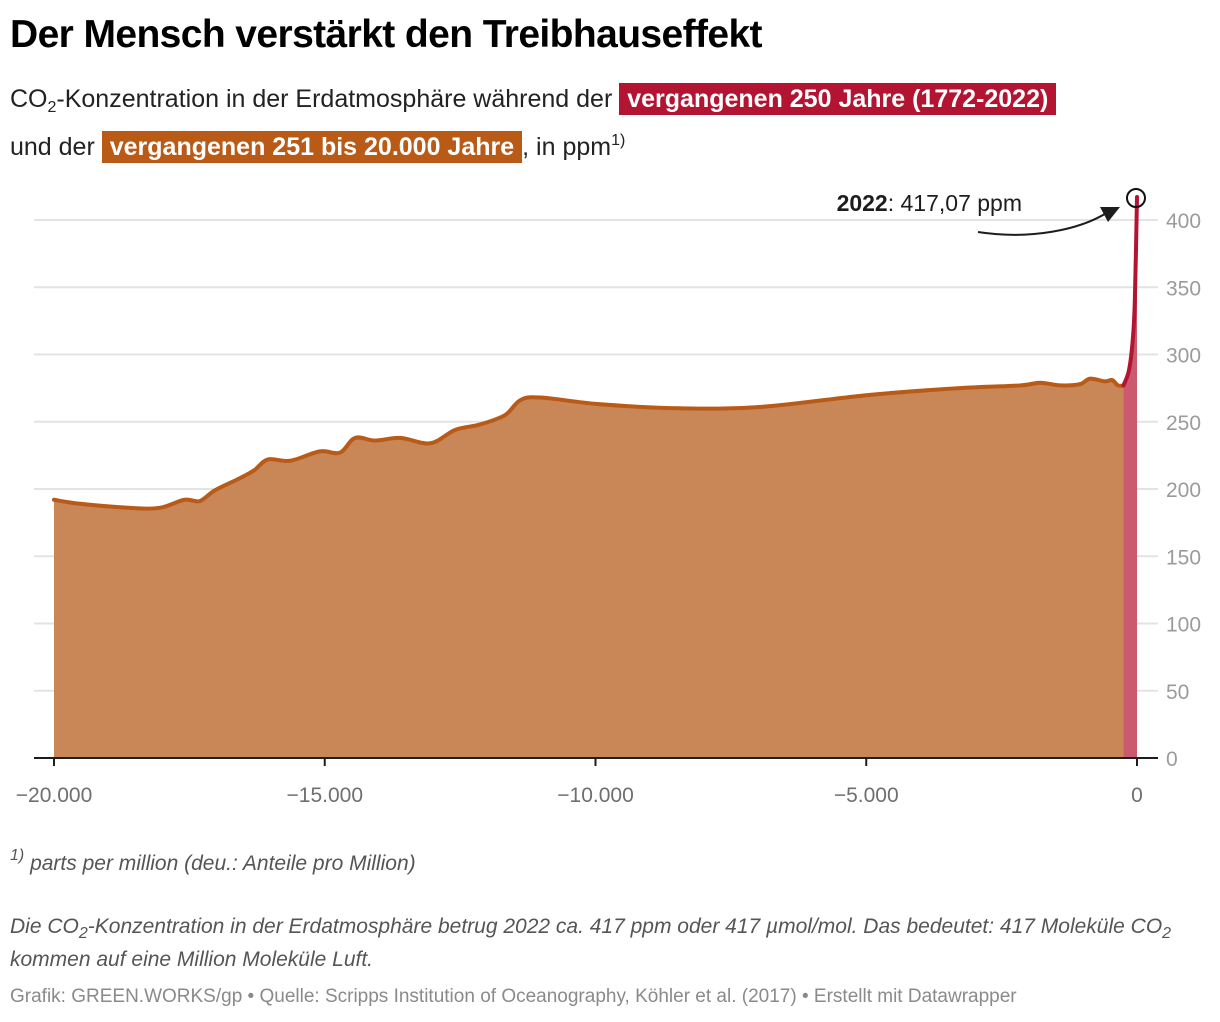 Image resolution: width=1220 pixels, height=1022 pixels. I want to click on x-tick-label: −15.000, so click(325, 795).